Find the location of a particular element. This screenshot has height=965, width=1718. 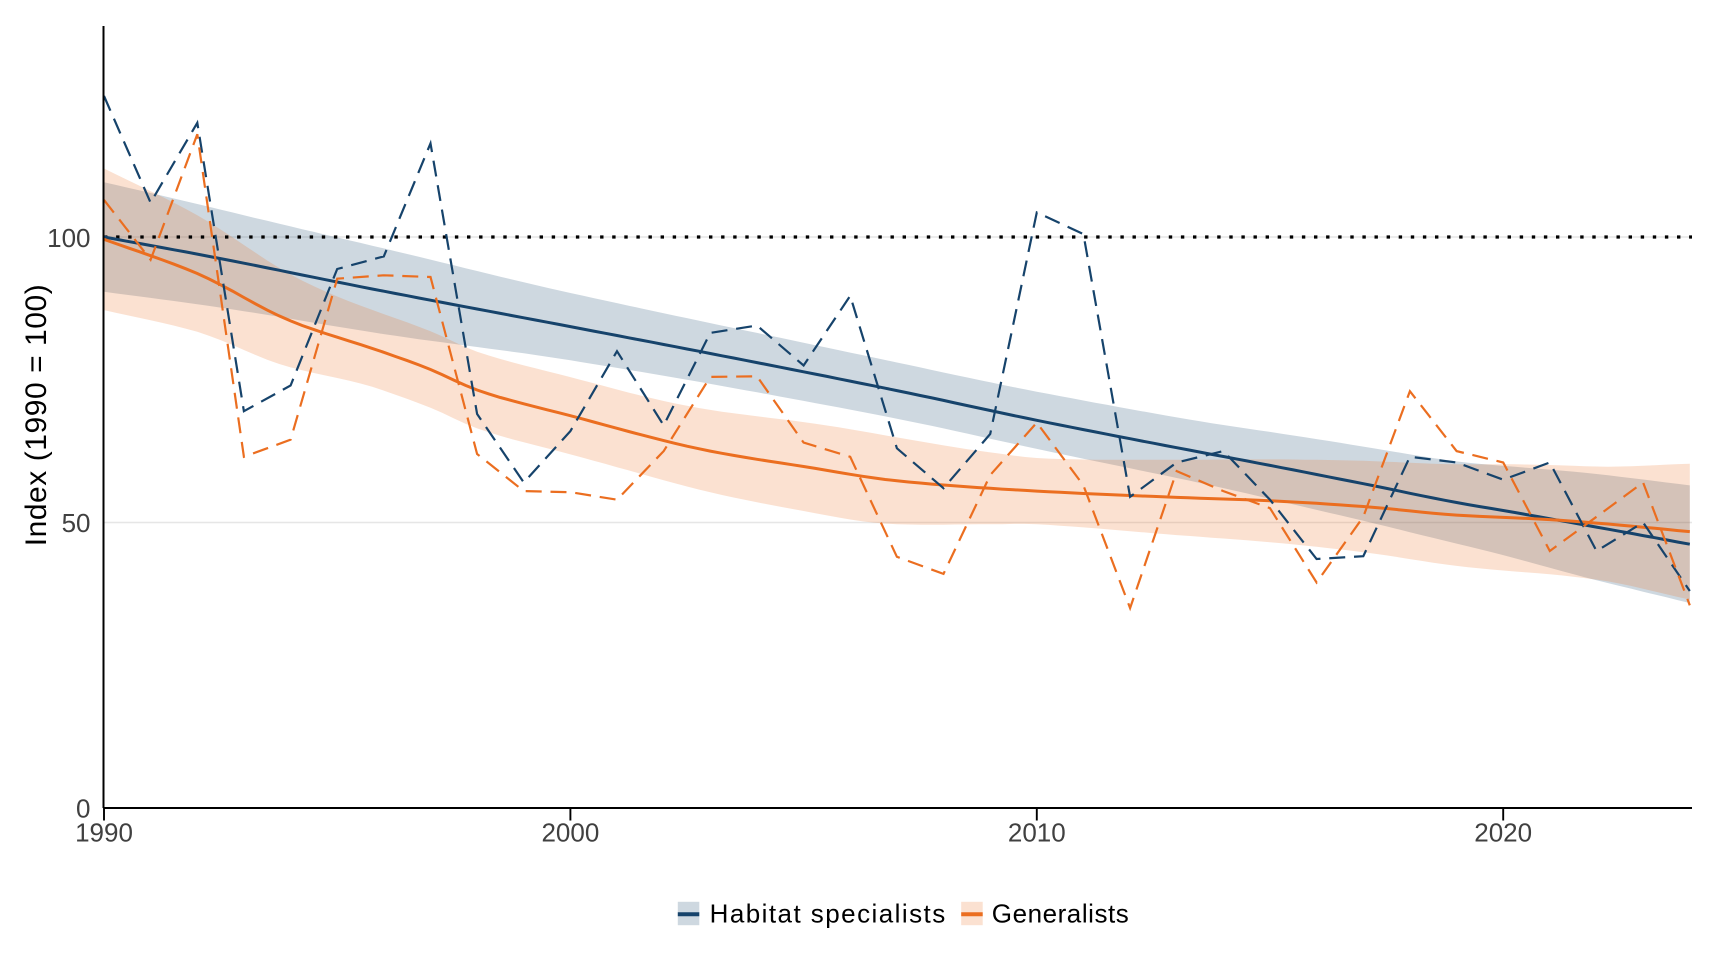

svg-text: Habitat specialists is located at coordinates (828, 914).